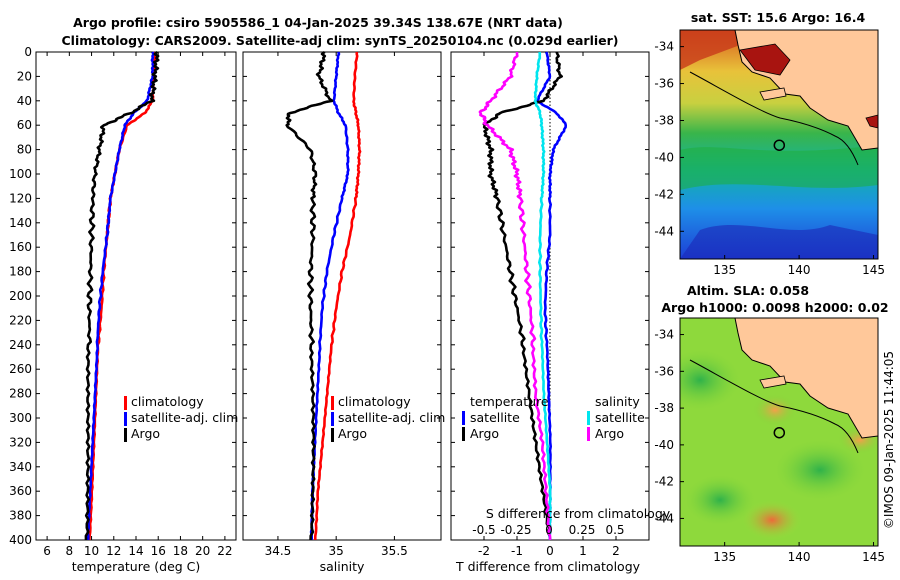 The width and height of the screenshot is (900, 580). I want to click on y-tick-label: 160, so click(20, 247).